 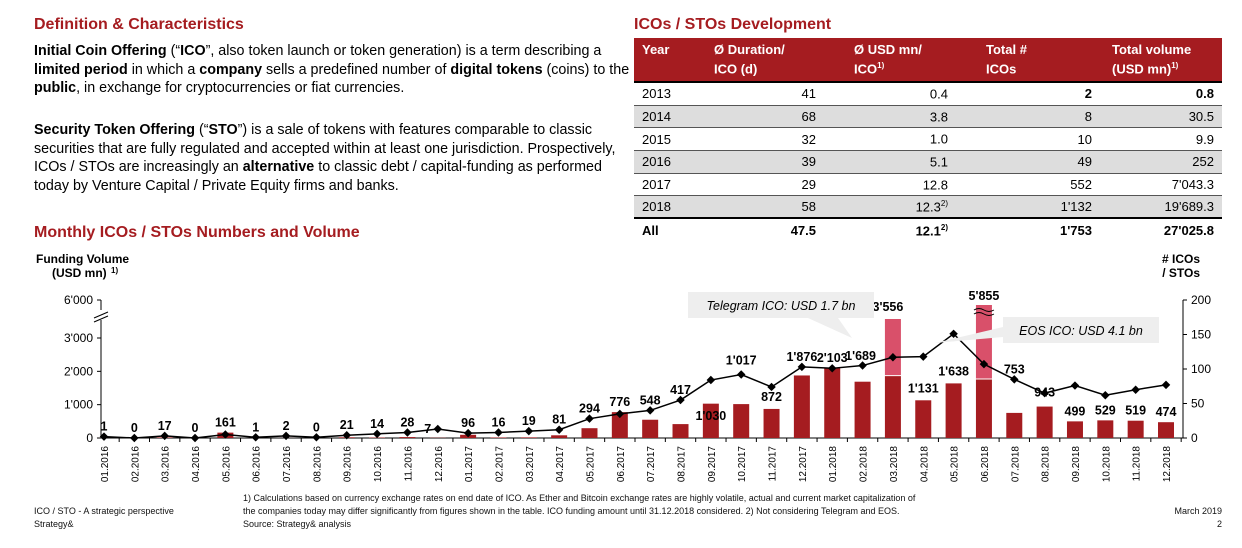 What do you see at coordinates (712, 464) in the screenshot?
I see `x-tick-label: 09.2017` at bounding box center [712, 464].